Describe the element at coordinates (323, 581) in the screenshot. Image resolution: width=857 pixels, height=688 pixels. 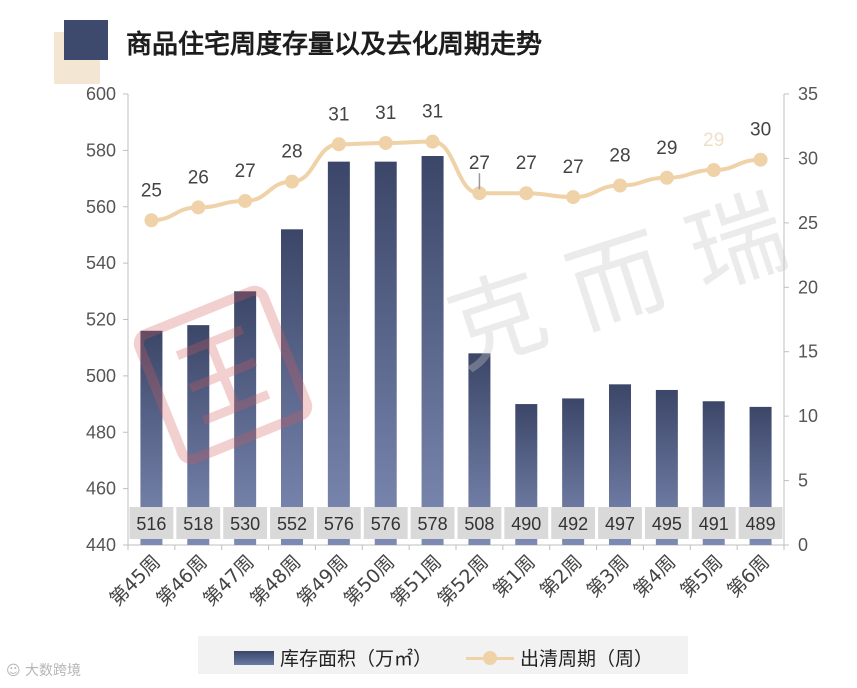
I see `x-tick-label: 第49周` at that location.